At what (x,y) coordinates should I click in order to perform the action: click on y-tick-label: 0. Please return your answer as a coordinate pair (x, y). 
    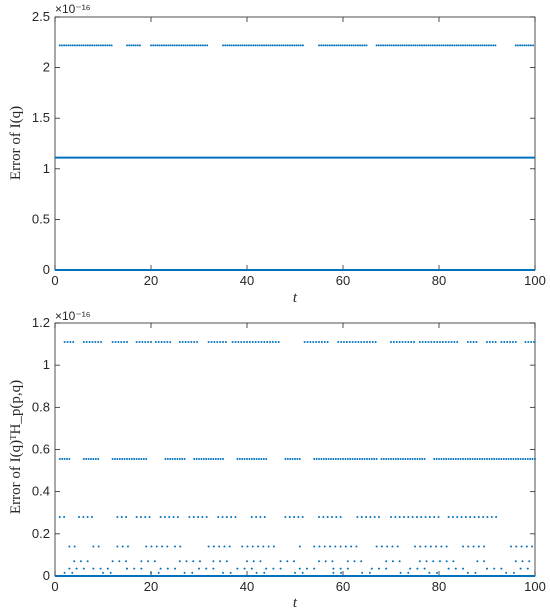
    Looking at the image, I should click on (46, 269).